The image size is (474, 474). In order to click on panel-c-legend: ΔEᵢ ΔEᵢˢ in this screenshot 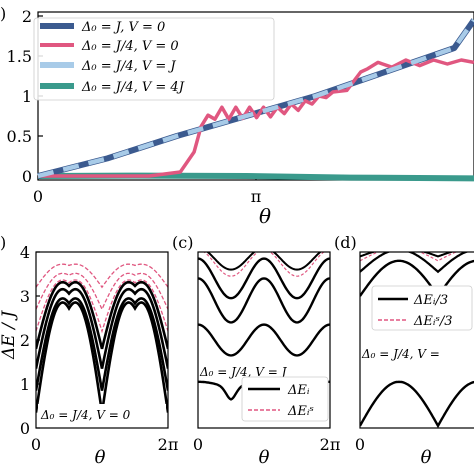, I will do `click(285, 399)`.